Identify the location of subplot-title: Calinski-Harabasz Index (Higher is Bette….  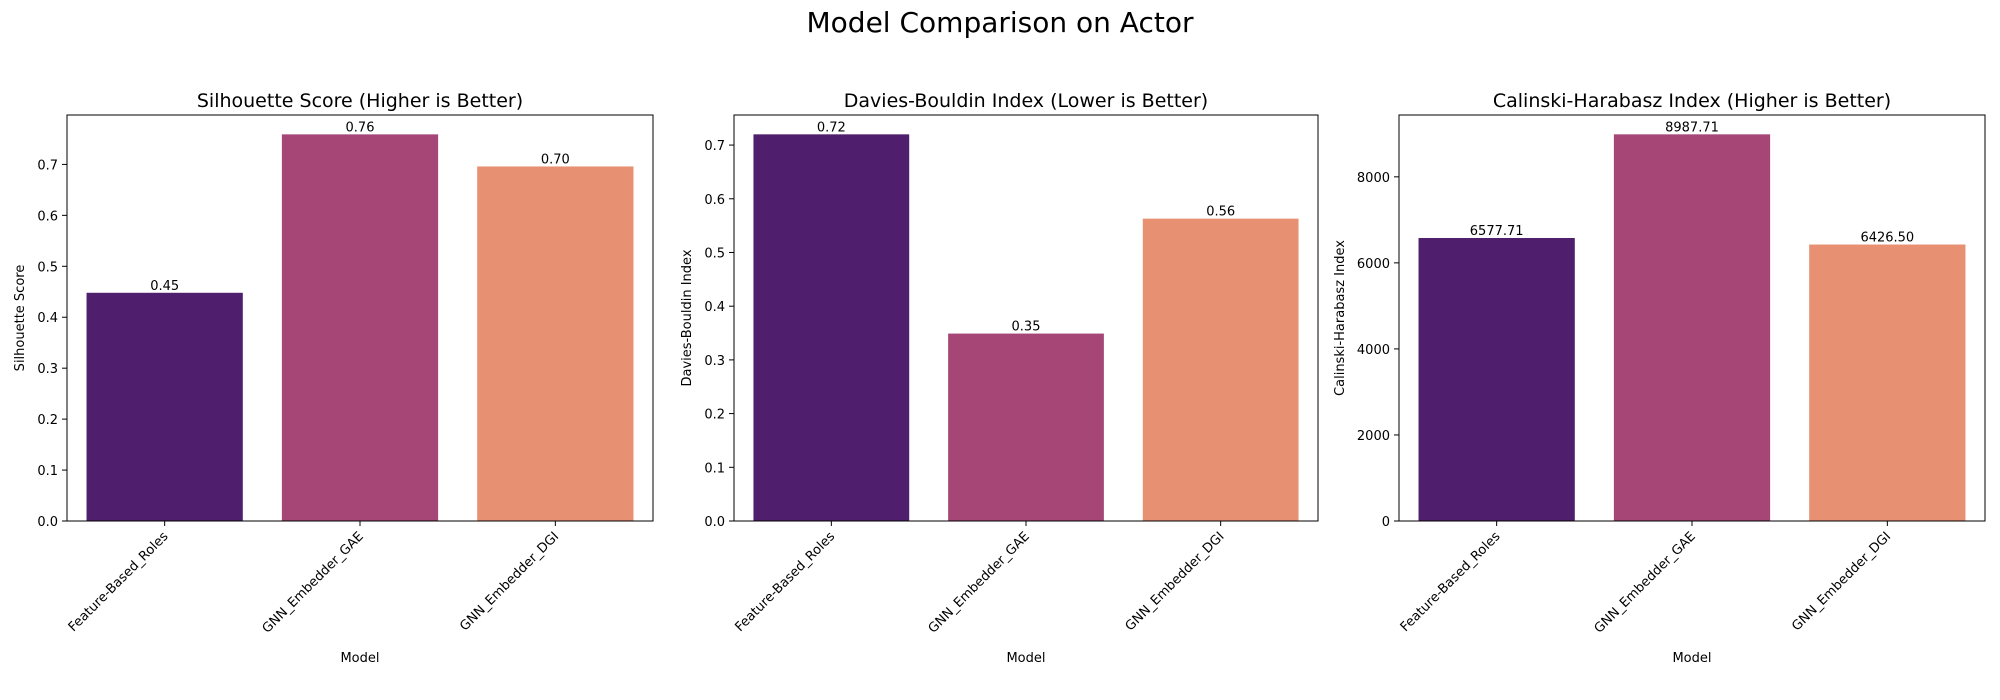
(1692, 101).